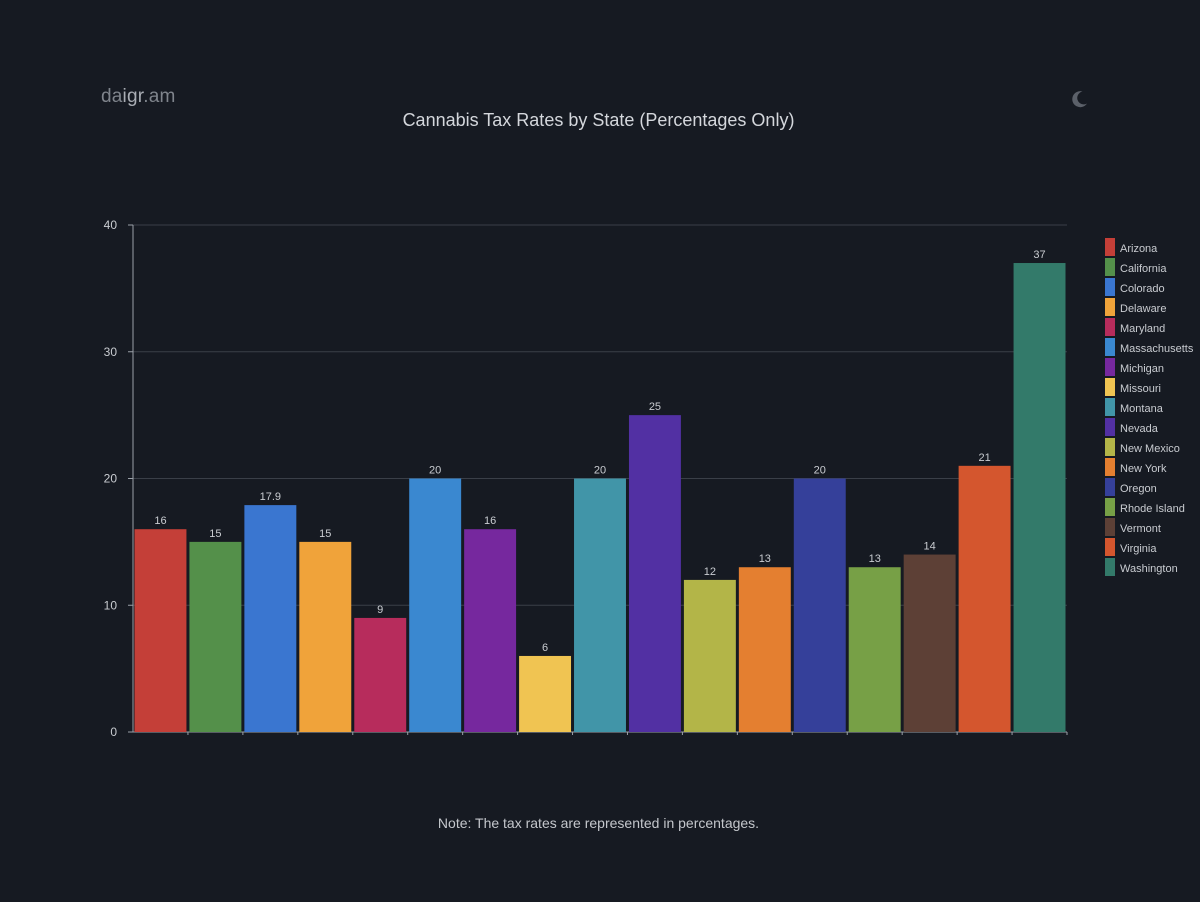  Describe the element at coordinates (435, 605) in the screenshot. I see `bar-massachusetts` at that location.